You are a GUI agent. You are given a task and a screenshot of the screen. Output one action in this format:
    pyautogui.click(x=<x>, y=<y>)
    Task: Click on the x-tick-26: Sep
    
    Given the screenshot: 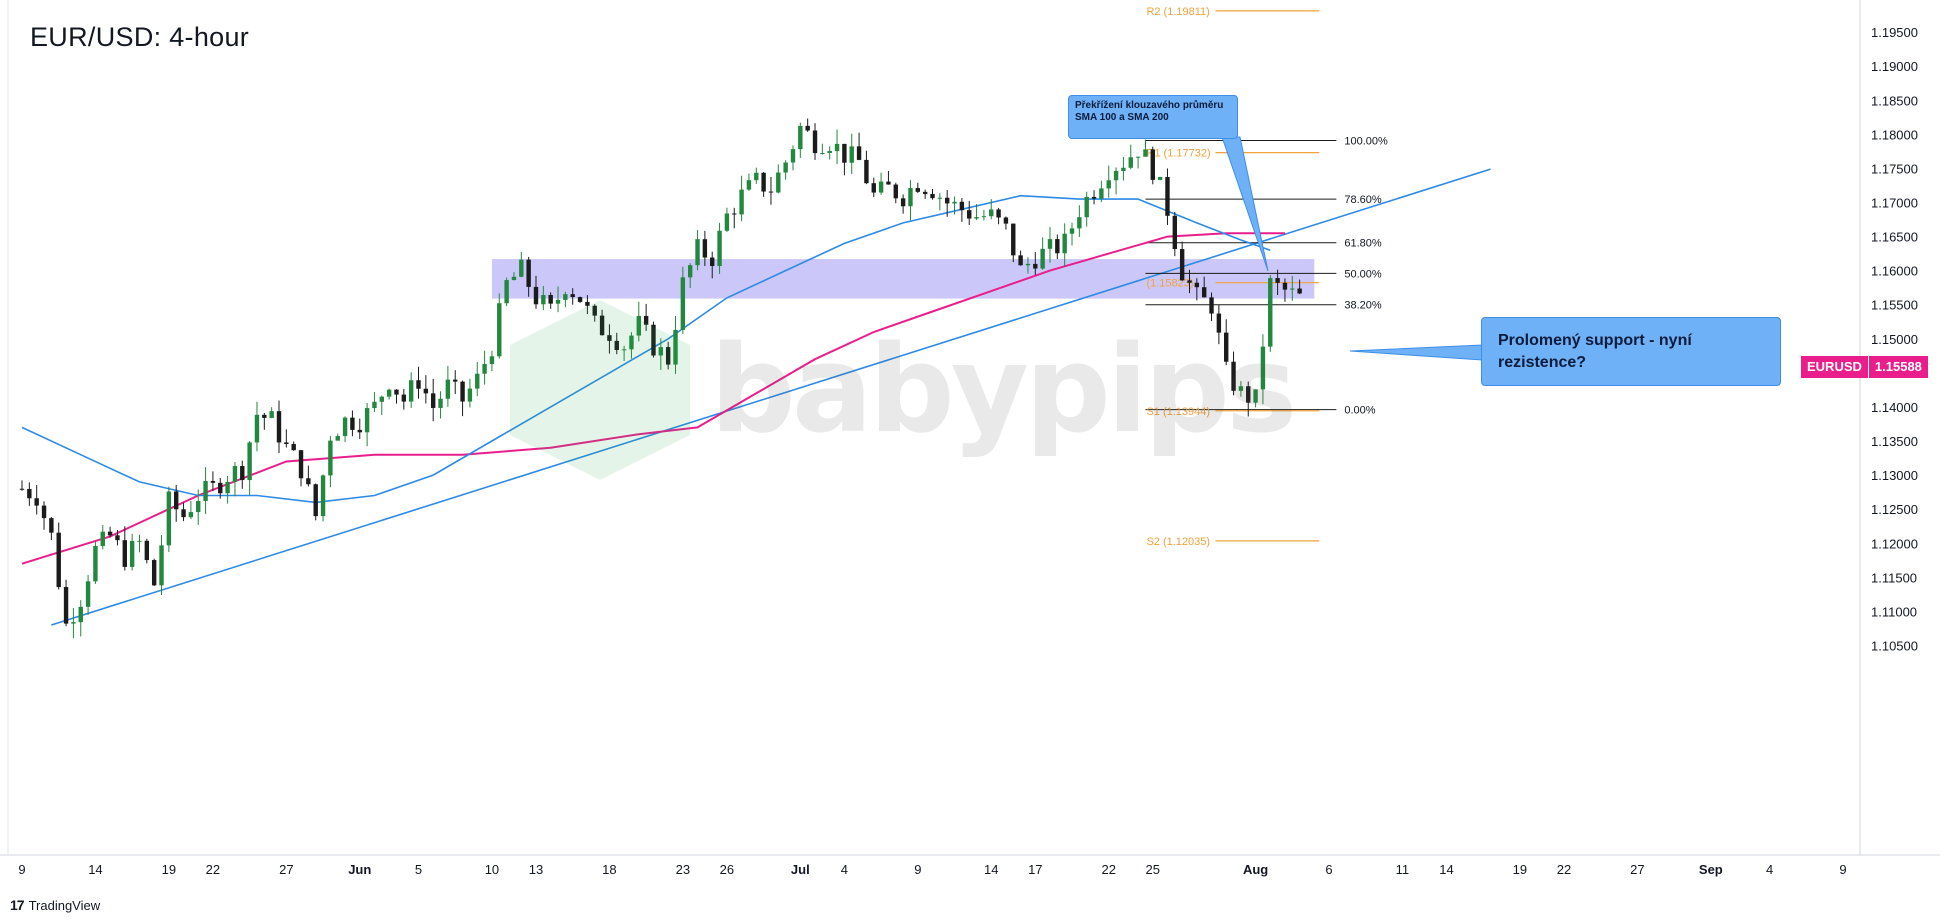 What is the action you would take?
    pyautogui.click(x=1711, y=869)
    